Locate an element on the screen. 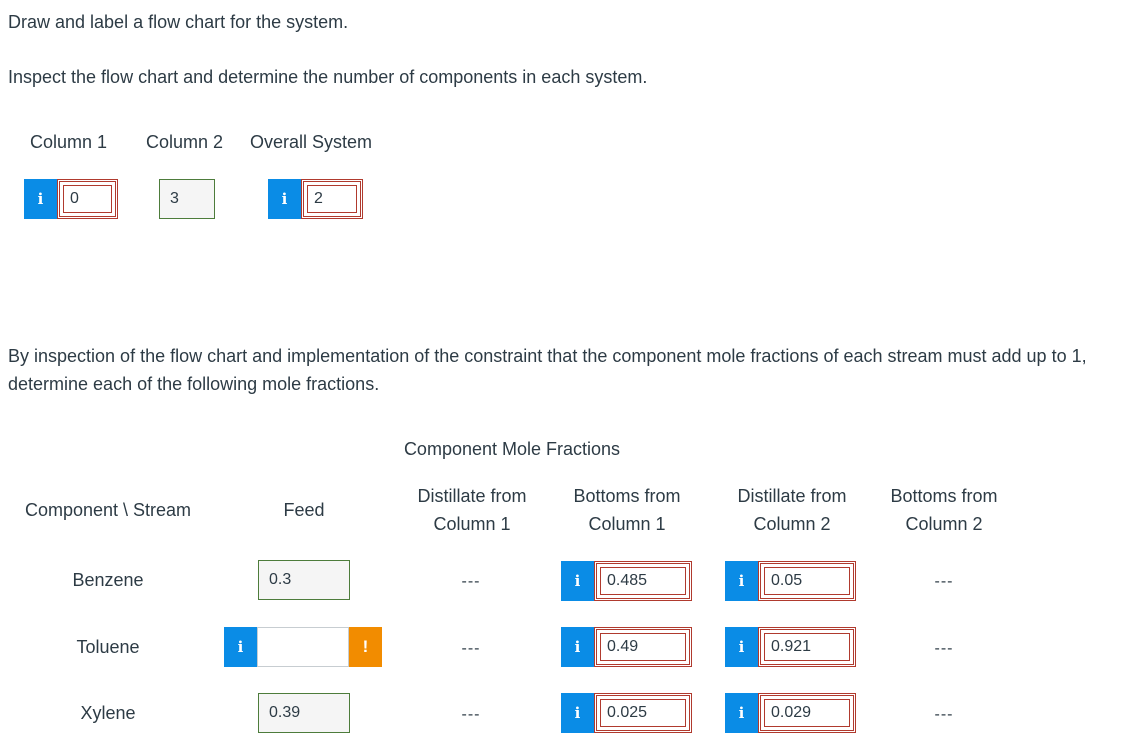 The image size is (1131, 751). warning-icon: ! is located at coordinates (365, 647).